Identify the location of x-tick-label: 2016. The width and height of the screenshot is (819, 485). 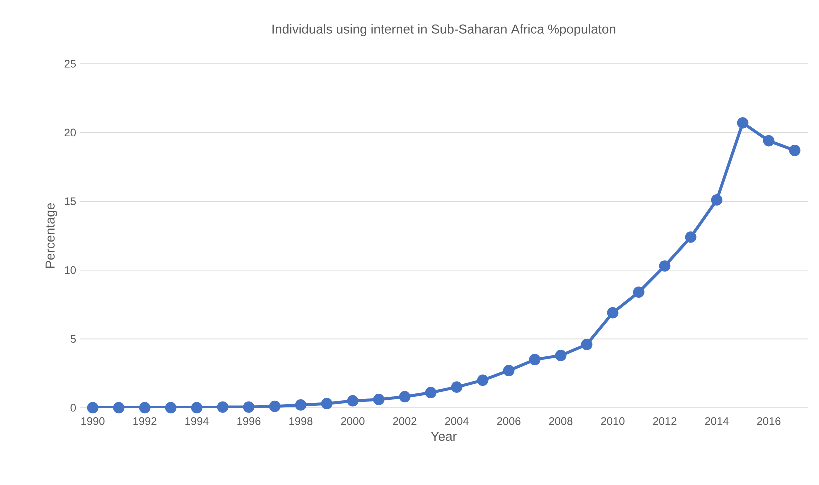
(769, 422).